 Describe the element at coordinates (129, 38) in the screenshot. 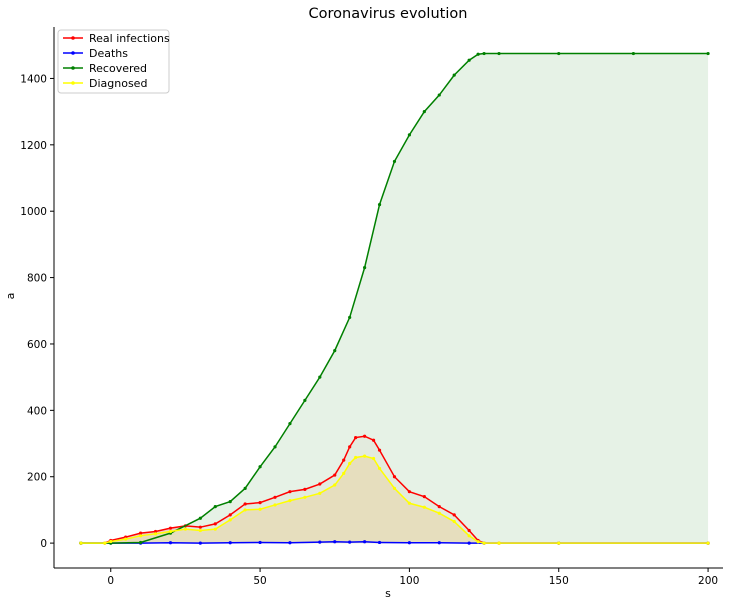

I see `legend-label-0: Real infections` at that location.